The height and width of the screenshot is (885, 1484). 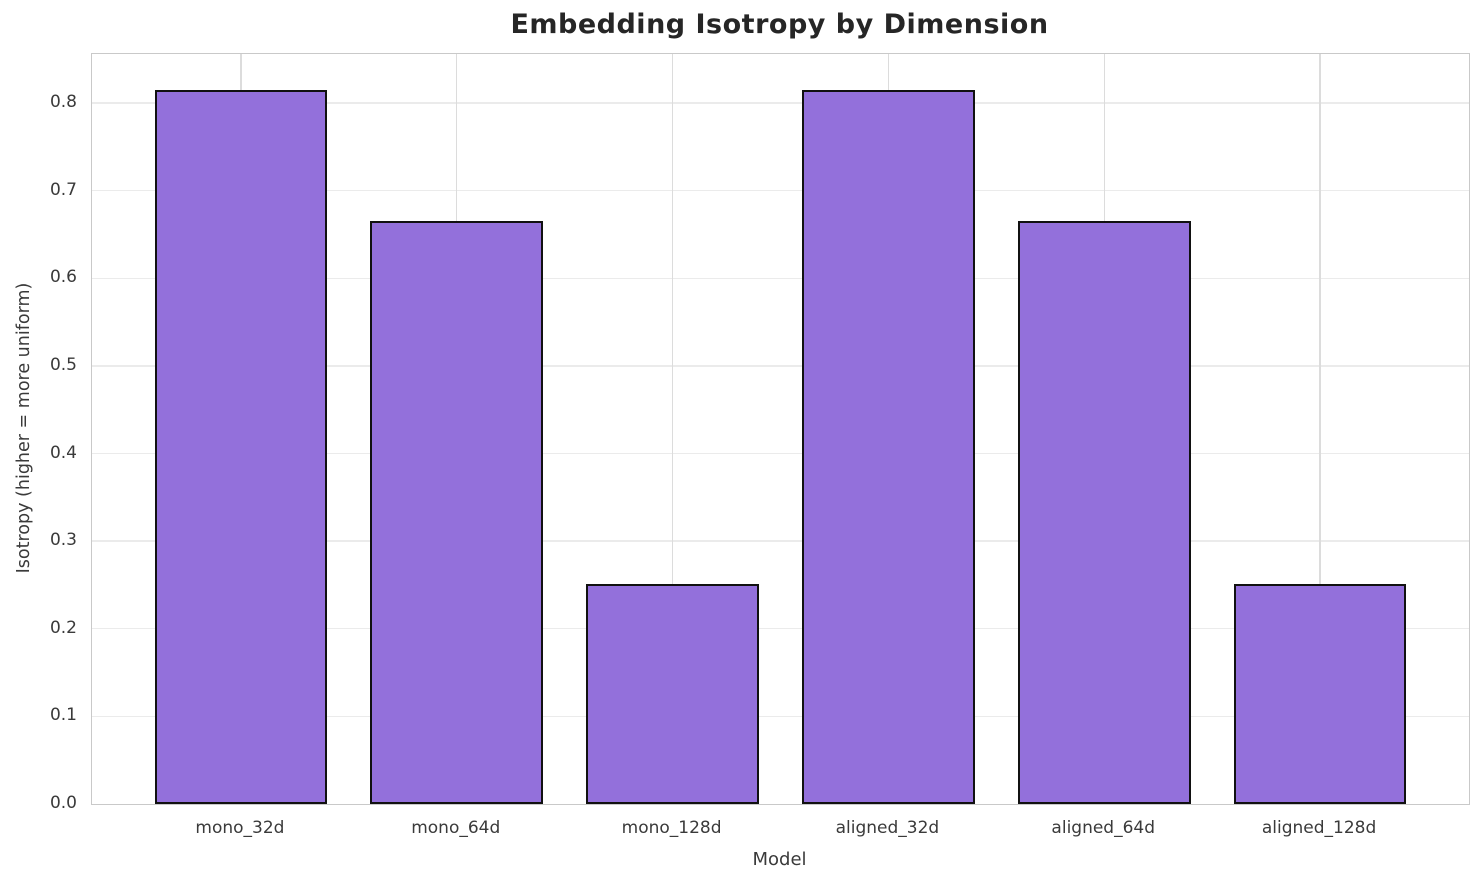 I want to click on y-tick-label: 0.1, so click(x=63, y=715).